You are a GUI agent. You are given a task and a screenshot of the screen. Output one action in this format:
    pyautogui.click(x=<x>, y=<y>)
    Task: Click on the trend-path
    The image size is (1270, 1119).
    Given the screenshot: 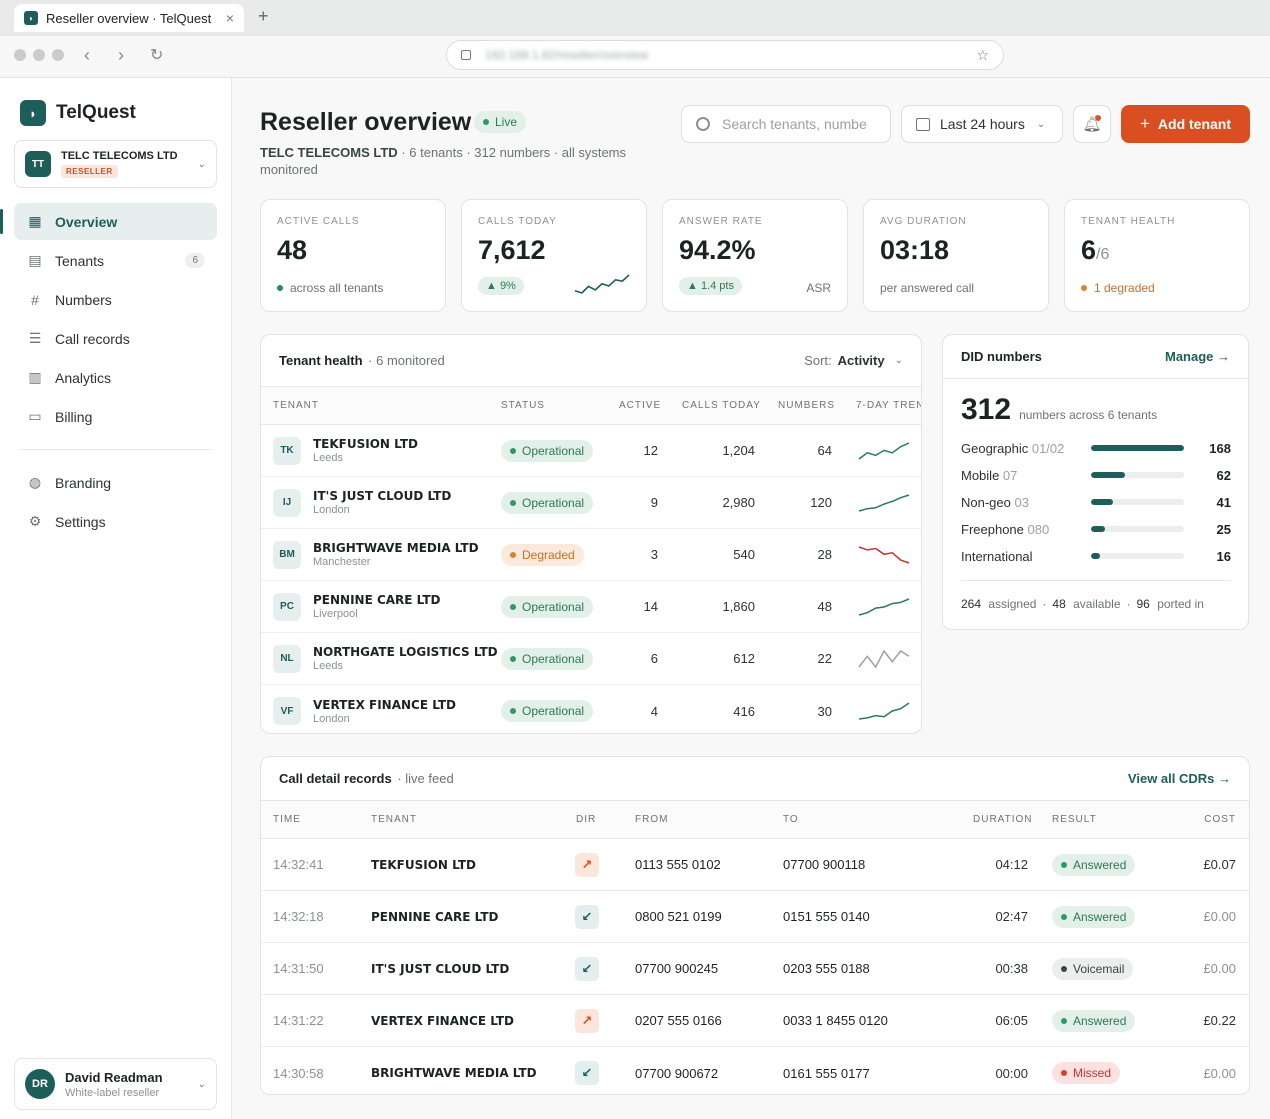 What is the action you would take?
    pyautogui.click(x=884, y=502)
    